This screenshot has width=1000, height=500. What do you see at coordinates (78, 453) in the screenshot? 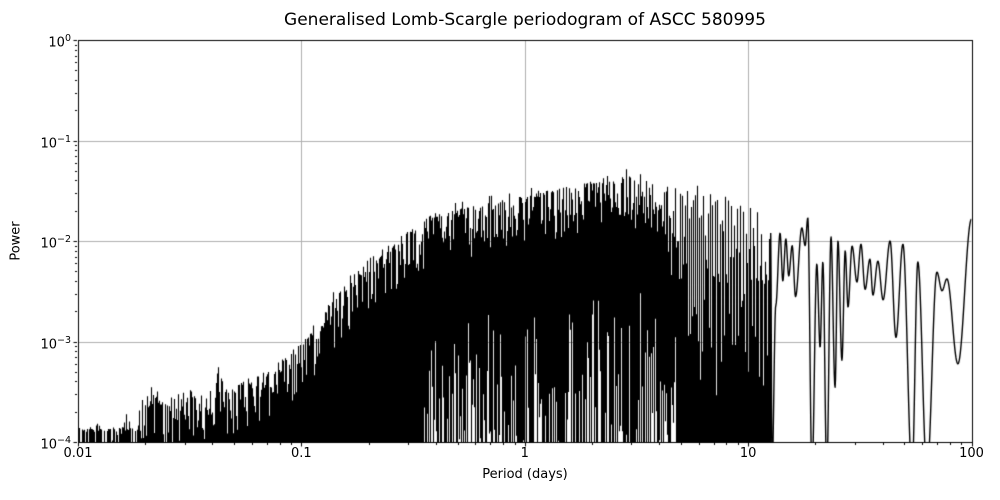
I see `x-tick-label: 0.01` at bounding box center [78, 453].